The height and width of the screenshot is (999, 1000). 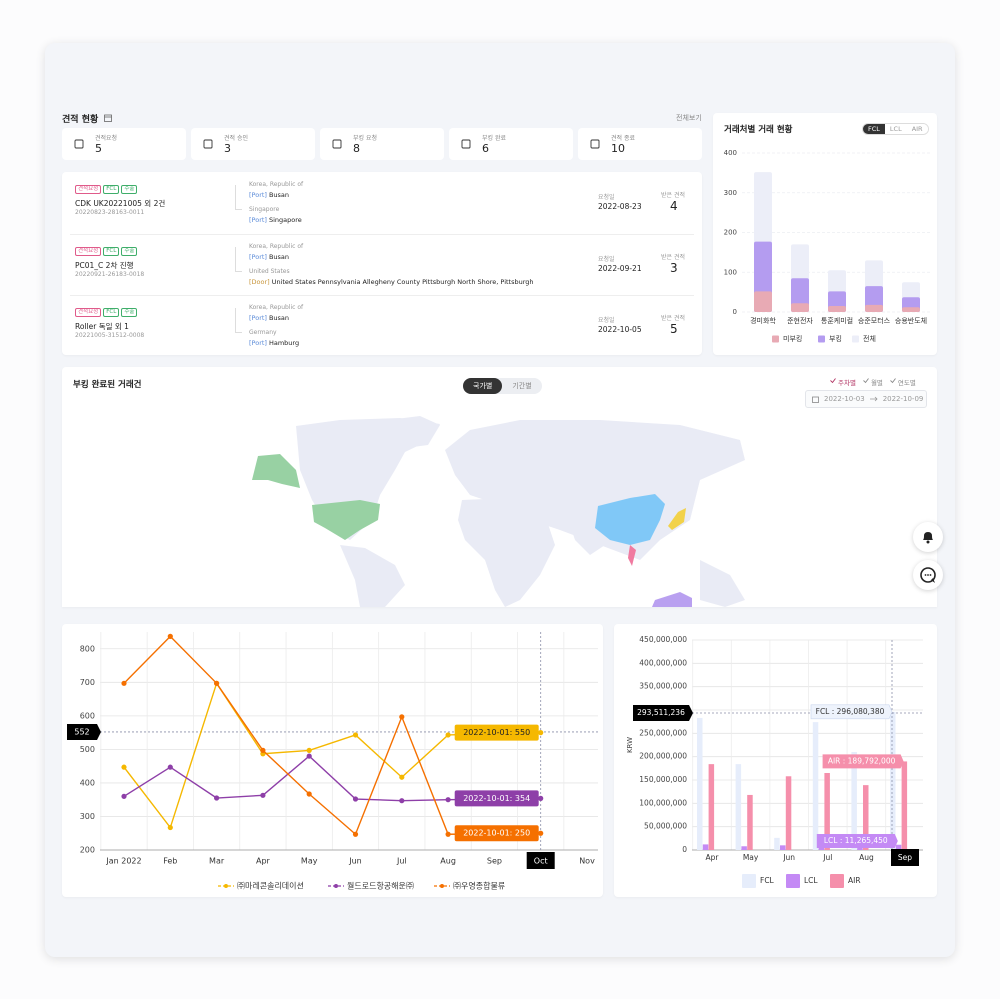 What do you see at coordinates (365, 138) in the screenshot?
I see `card-label: 부킹 요청` at bounding box center [365, 138].